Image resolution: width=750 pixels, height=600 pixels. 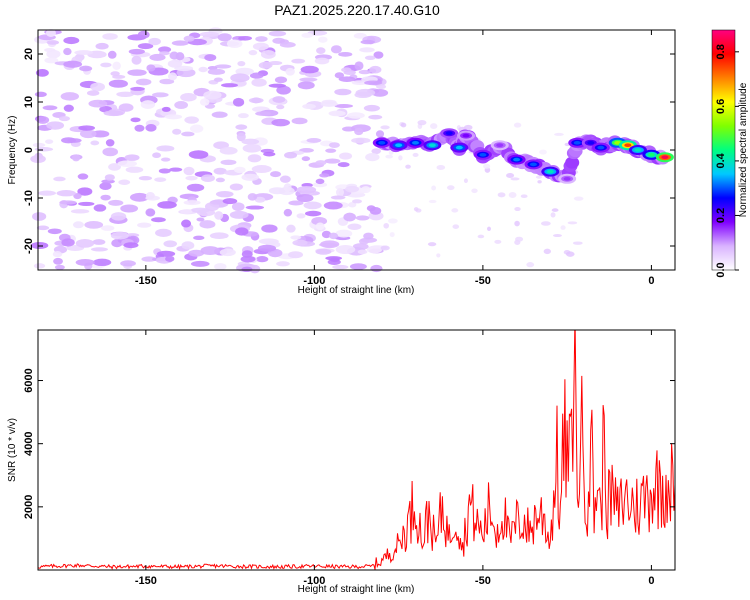 What do you see at coordinates (29, 198) in the screenshot?
I see `spectrogram-y-tick-label: -10` at bounding box center [29, 198].